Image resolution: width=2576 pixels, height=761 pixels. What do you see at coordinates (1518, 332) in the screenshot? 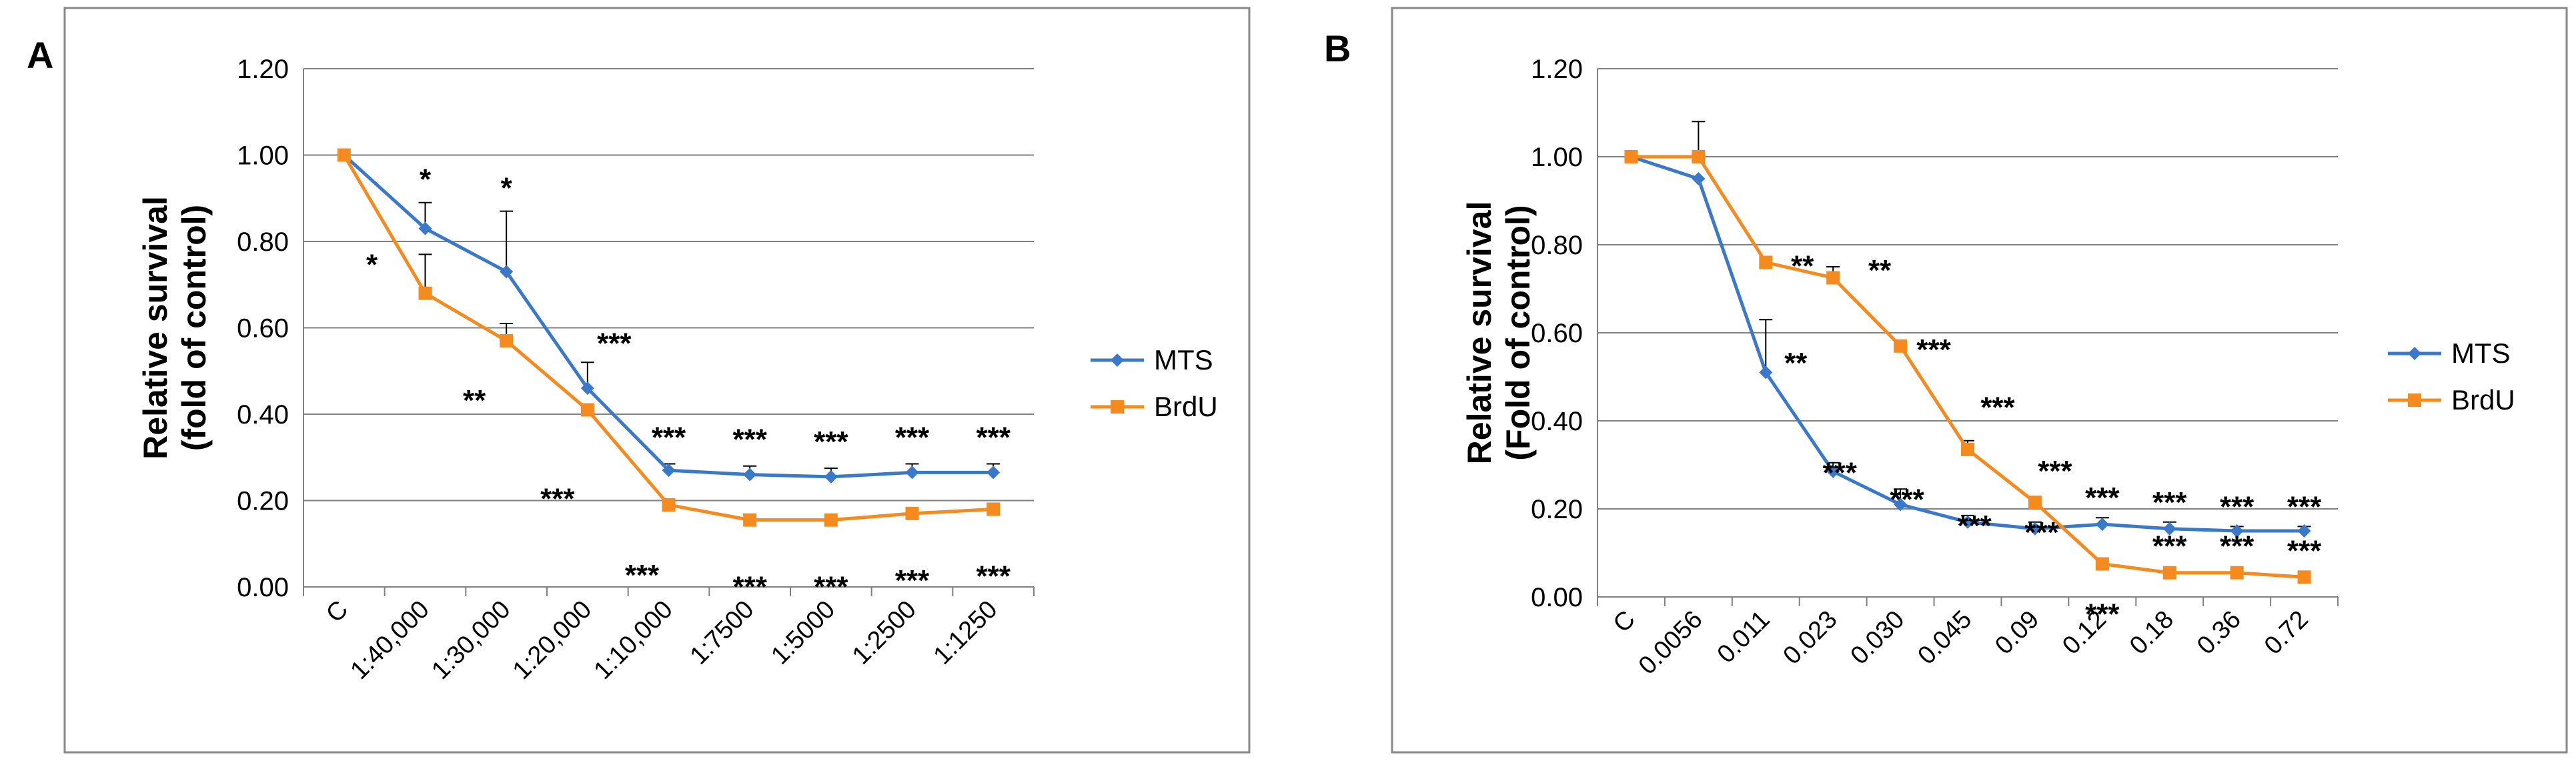
I see `chart-b-y-axis-title-line: (Fold of control)` at bounding box center [1518, 332].